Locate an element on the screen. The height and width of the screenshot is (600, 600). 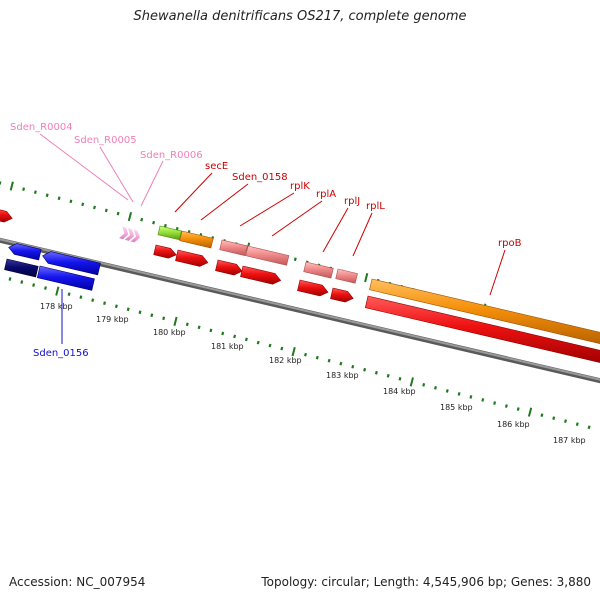
gene-feature-rpoB is located at coordinates (484, 311).